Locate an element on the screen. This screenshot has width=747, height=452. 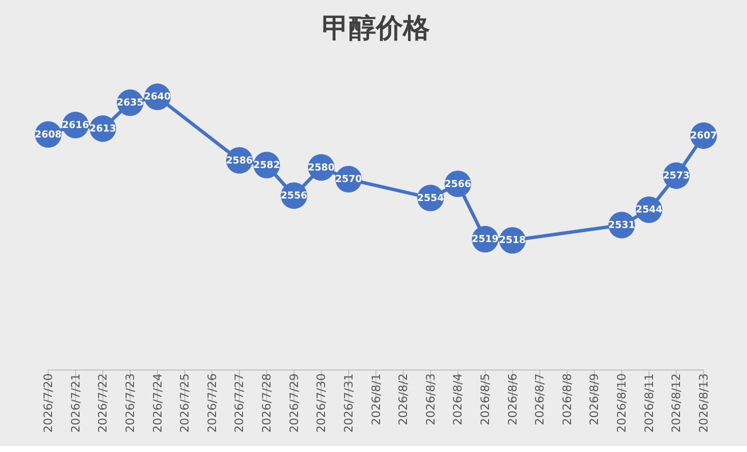
x-tick-label: 2026/7/27 is located at coordinates (239, 403).